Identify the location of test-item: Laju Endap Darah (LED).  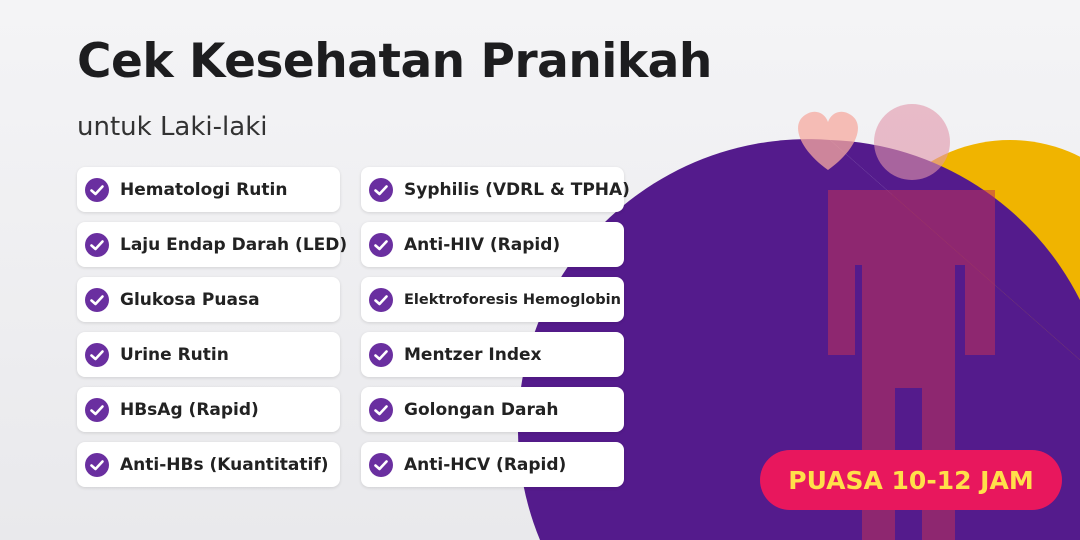
(212, 244).